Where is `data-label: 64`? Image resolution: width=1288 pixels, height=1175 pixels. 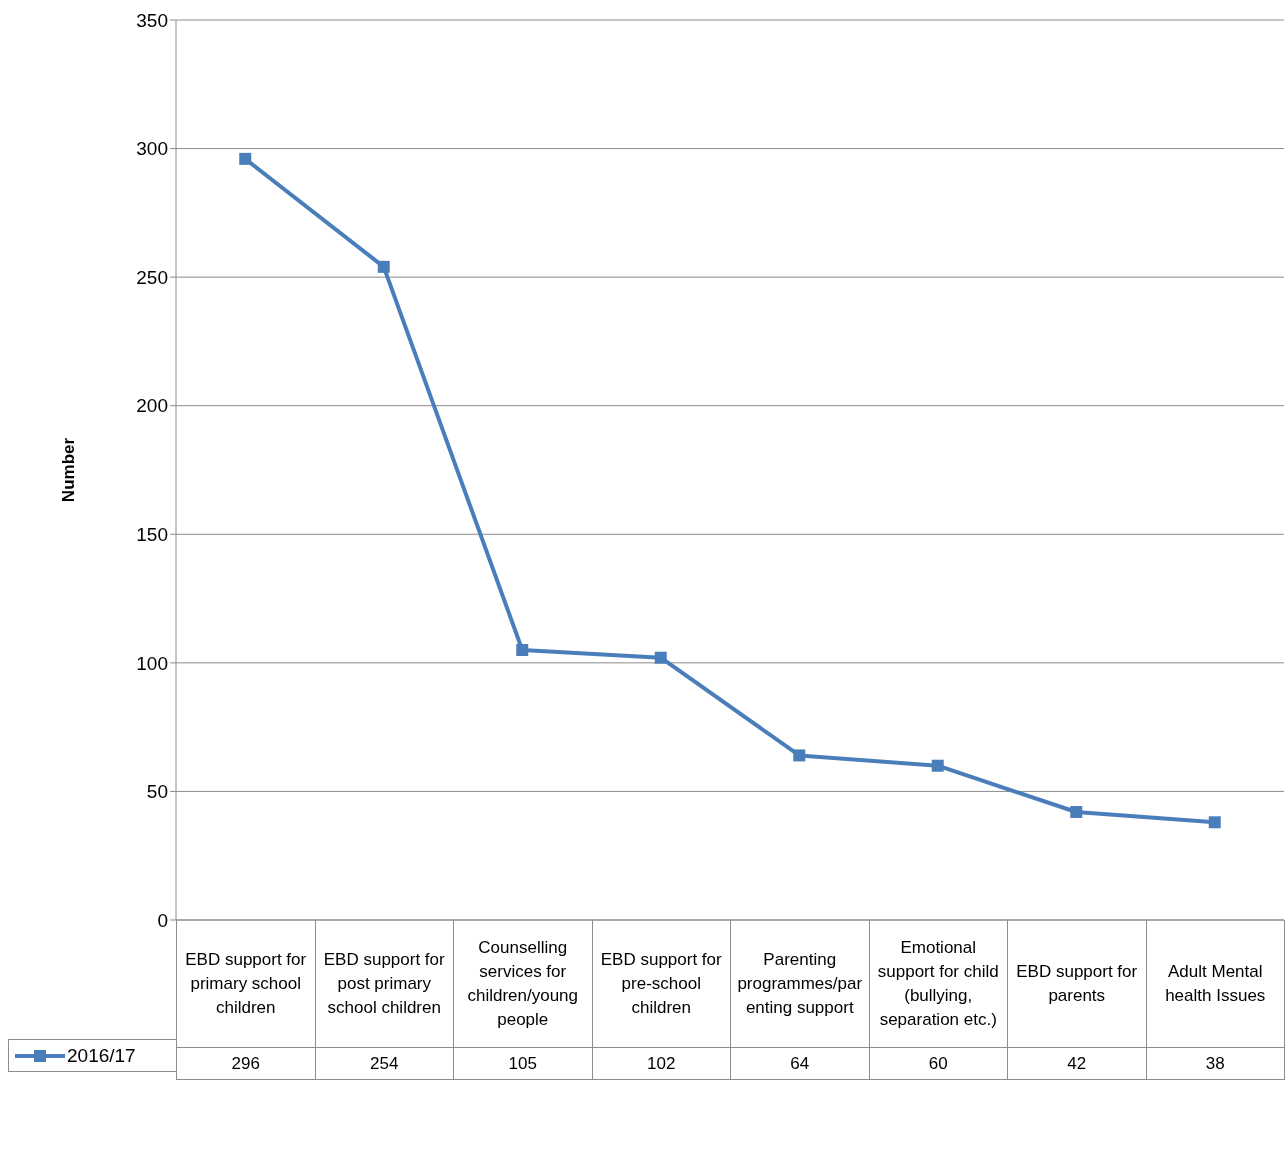 data-label: 64 is located at coordinates (800, 1063).